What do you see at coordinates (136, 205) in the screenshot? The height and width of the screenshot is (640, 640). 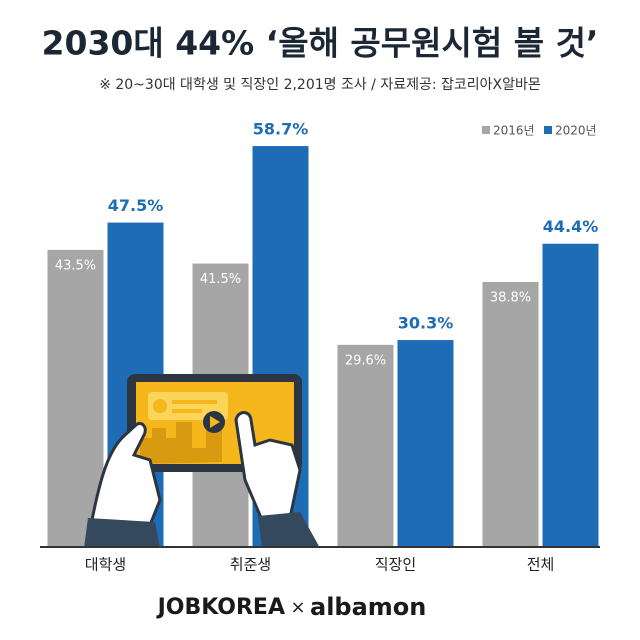 I see `value-label: 47.5%` at bounding box center [136, 205].